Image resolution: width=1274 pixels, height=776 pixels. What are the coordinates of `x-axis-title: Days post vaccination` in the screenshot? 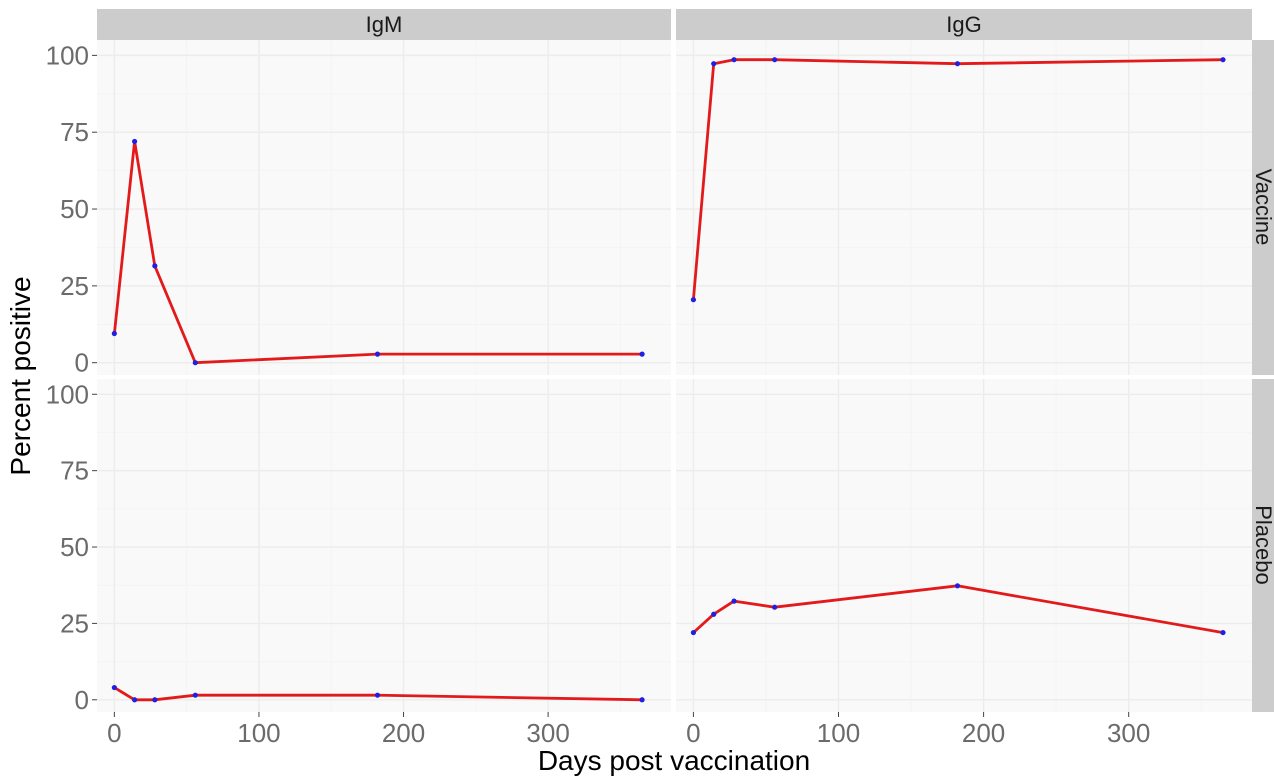 It's located at (674, 760).